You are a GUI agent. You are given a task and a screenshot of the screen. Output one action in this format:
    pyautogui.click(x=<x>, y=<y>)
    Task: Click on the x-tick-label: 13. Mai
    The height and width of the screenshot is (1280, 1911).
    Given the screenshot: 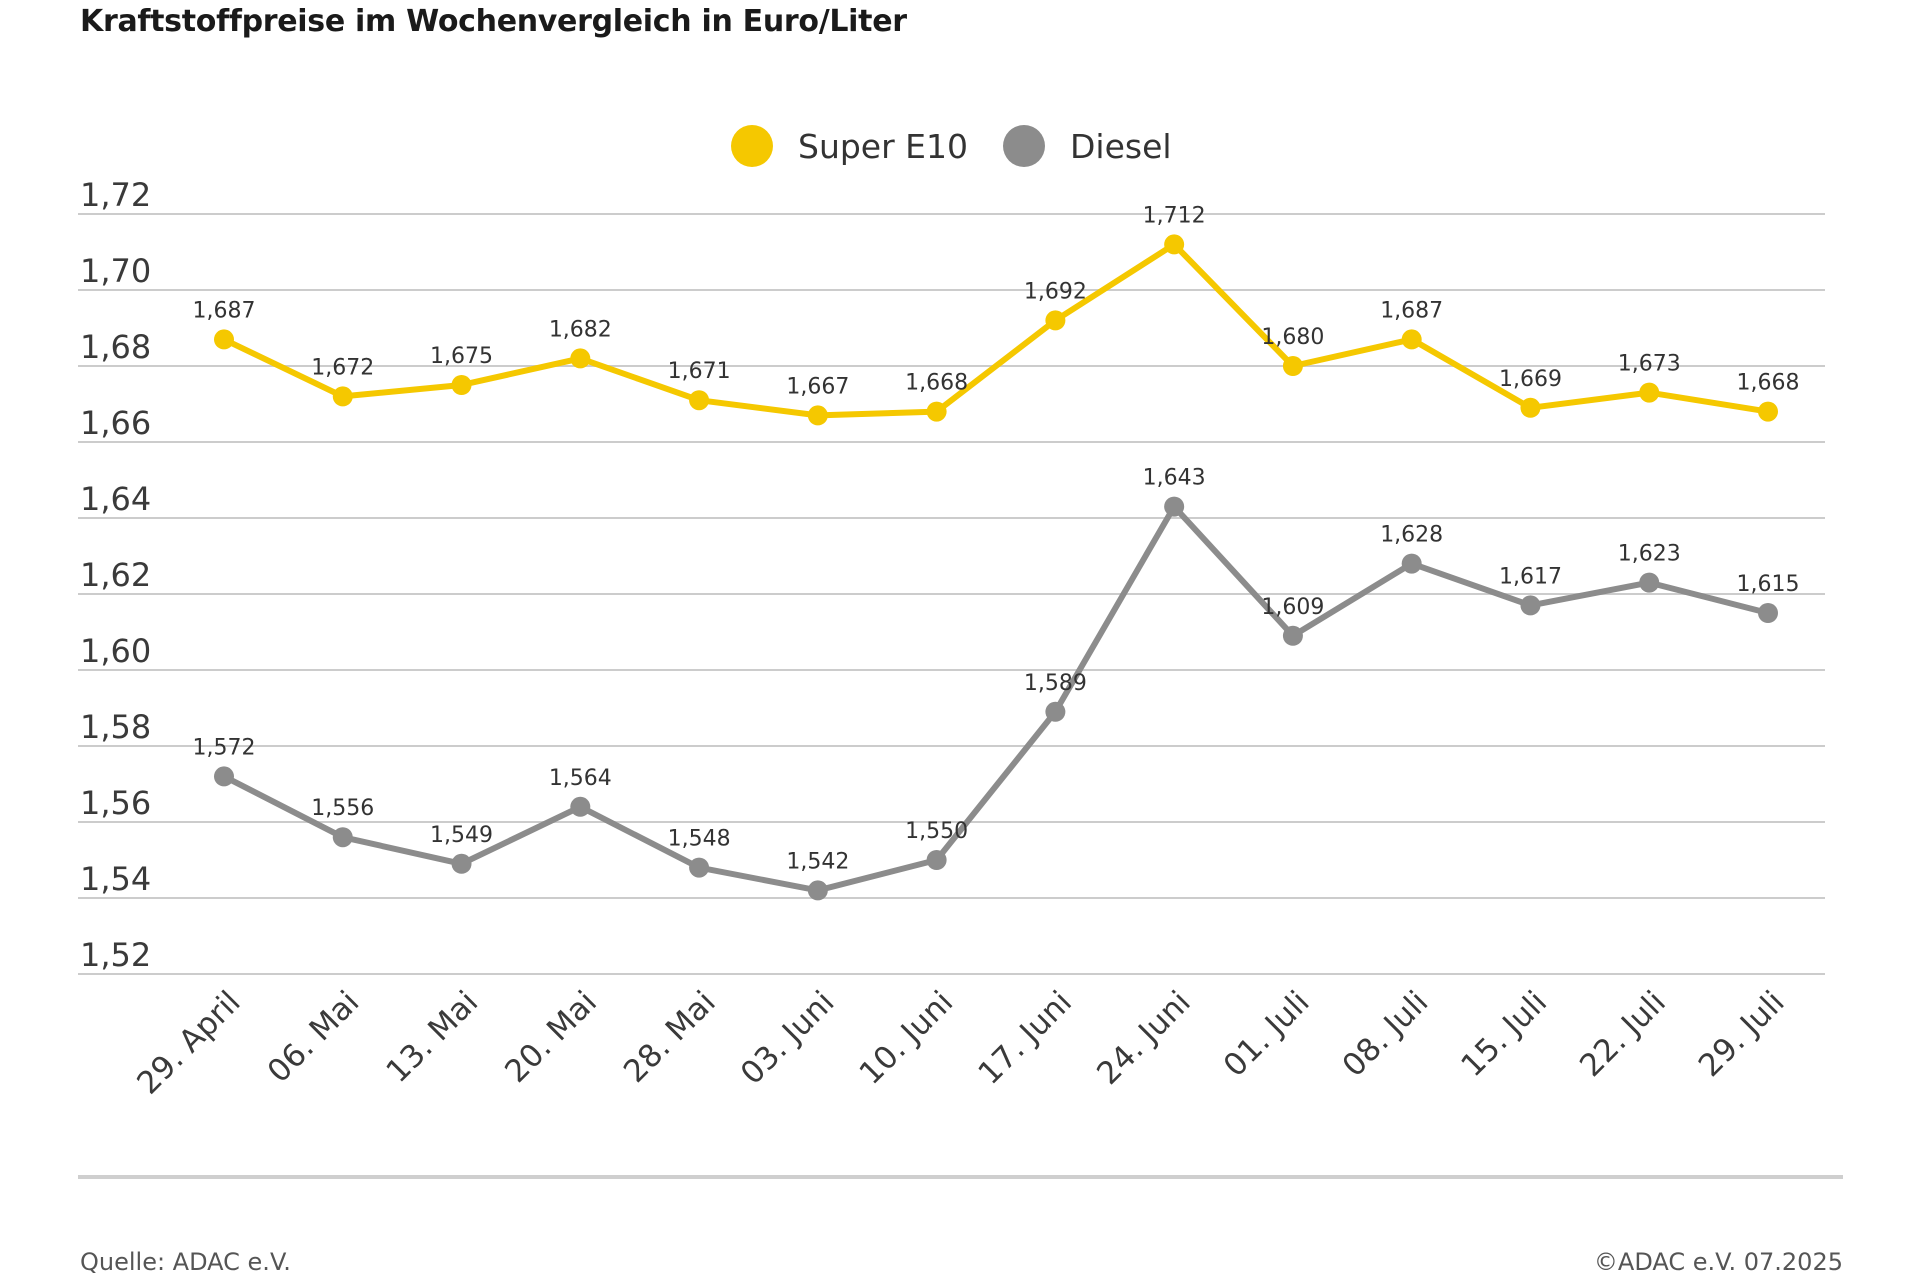 What is the action you would take?
    pyautogui.click(x=432, y=1037)
    